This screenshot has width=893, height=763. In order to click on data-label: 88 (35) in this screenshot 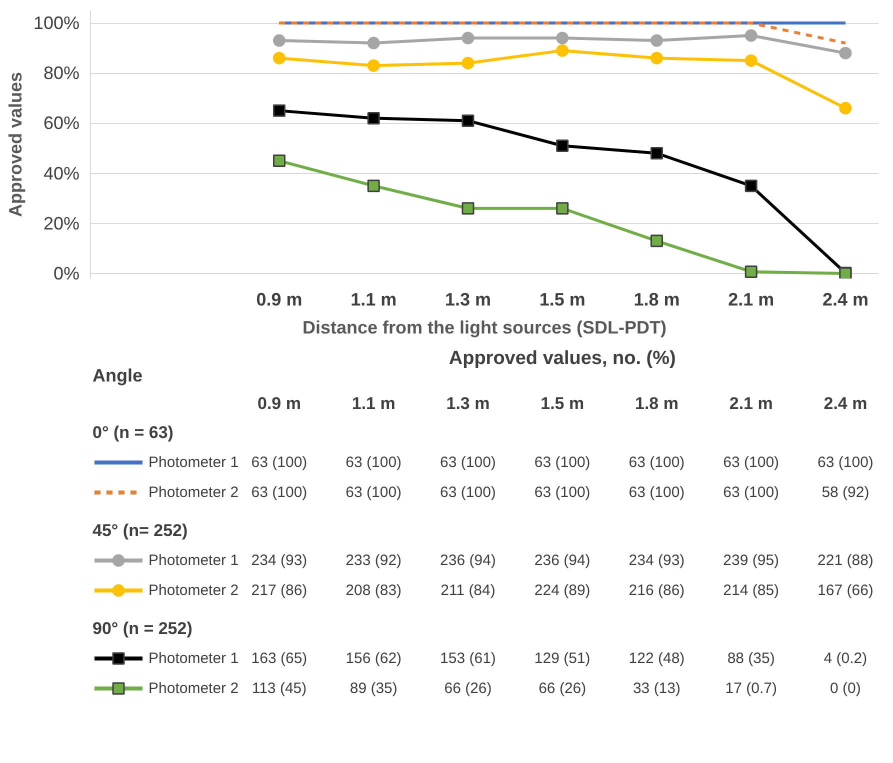, I will do `click(751, 658)`.